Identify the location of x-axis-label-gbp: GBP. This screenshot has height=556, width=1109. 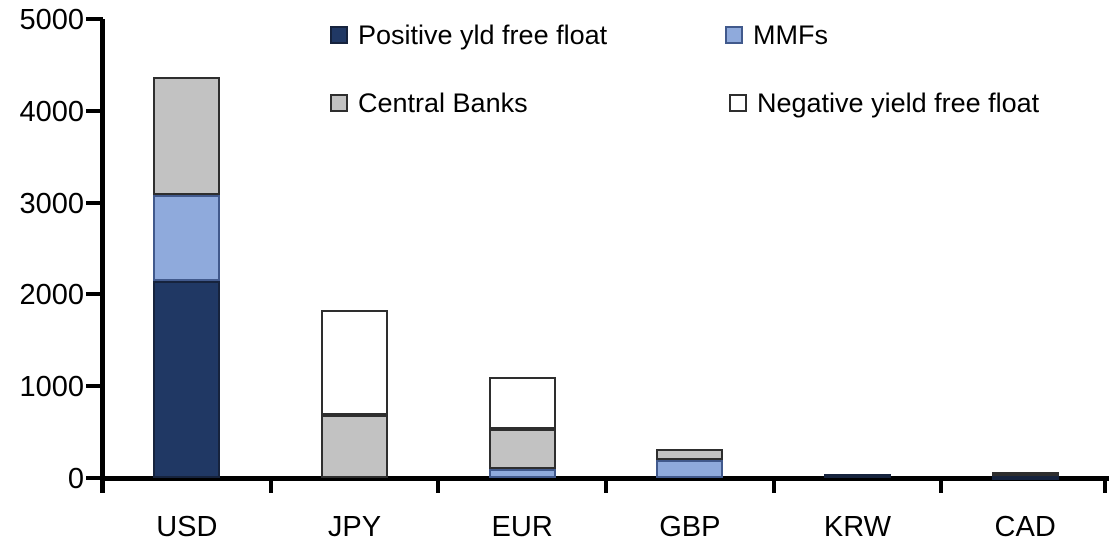
(690, 527).